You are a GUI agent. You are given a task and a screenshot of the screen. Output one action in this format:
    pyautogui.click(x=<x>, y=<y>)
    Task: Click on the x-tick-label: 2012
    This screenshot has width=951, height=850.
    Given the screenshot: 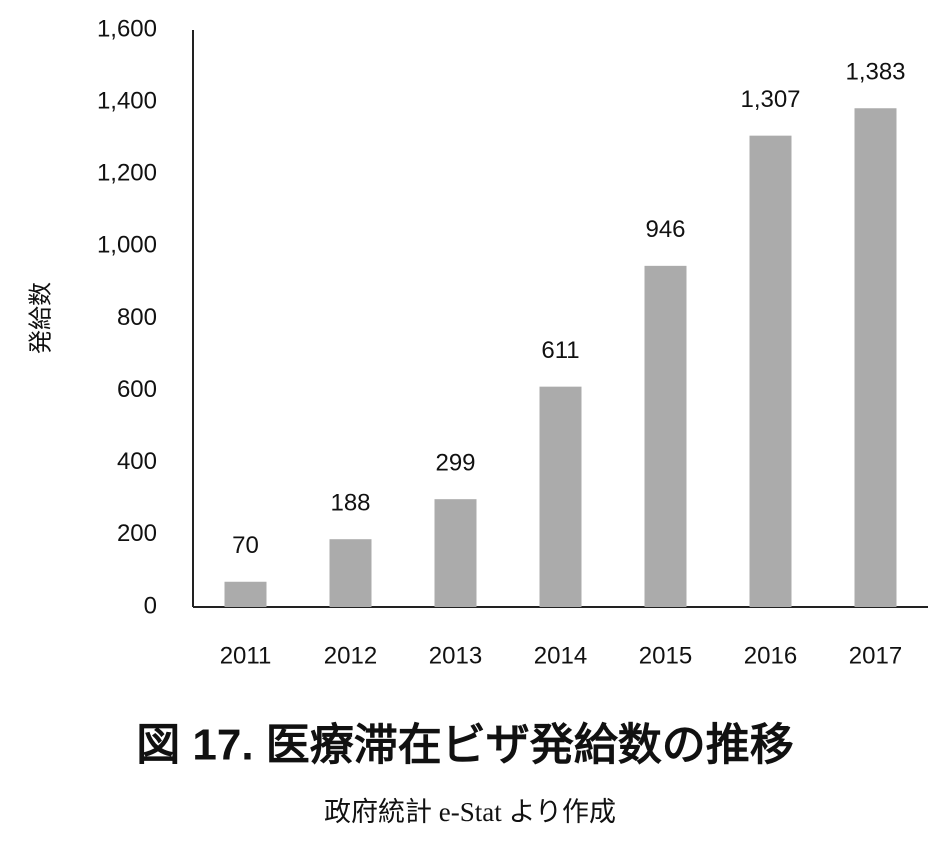 What is the action you would take?
    pyautogui.click(x=350, y=655)
    